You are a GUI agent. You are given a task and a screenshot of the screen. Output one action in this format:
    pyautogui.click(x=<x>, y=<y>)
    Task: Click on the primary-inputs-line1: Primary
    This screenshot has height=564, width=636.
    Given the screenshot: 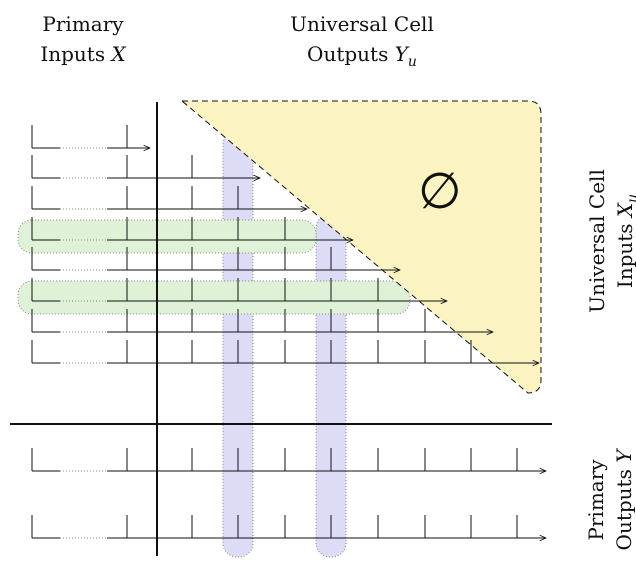 What is the action you would take?
    pyautogui.click(x=83, y=24)
    